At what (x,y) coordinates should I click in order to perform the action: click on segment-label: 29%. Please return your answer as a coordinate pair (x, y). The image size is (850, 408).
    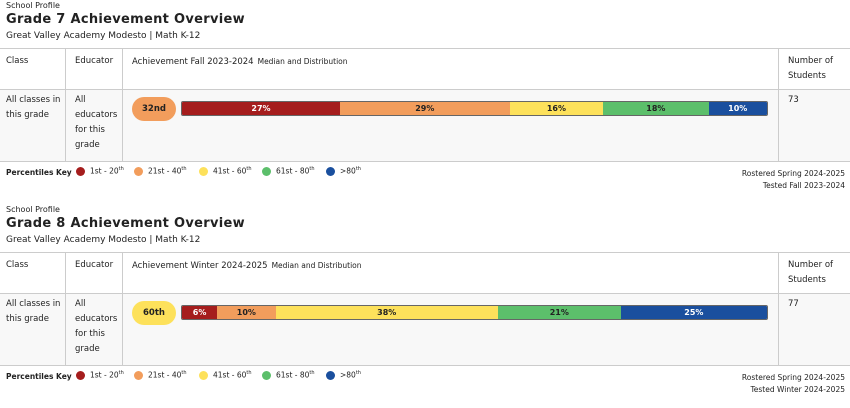
    Looking at the image, I should click on (425, 108).